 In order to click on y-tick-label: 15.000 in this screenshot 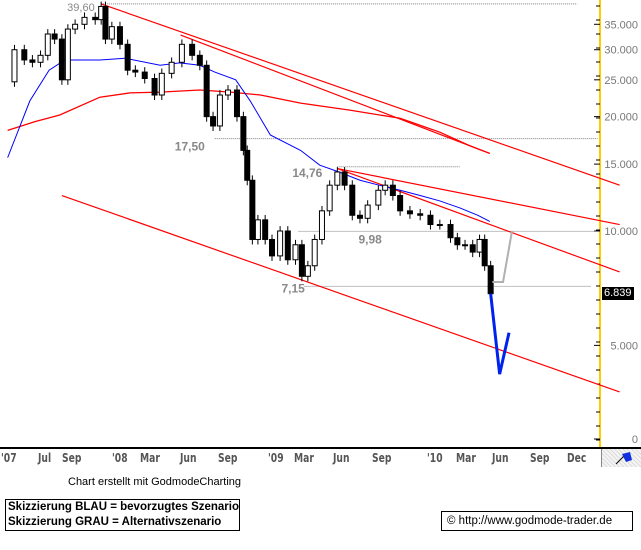, I will do `click(621, 165)`.